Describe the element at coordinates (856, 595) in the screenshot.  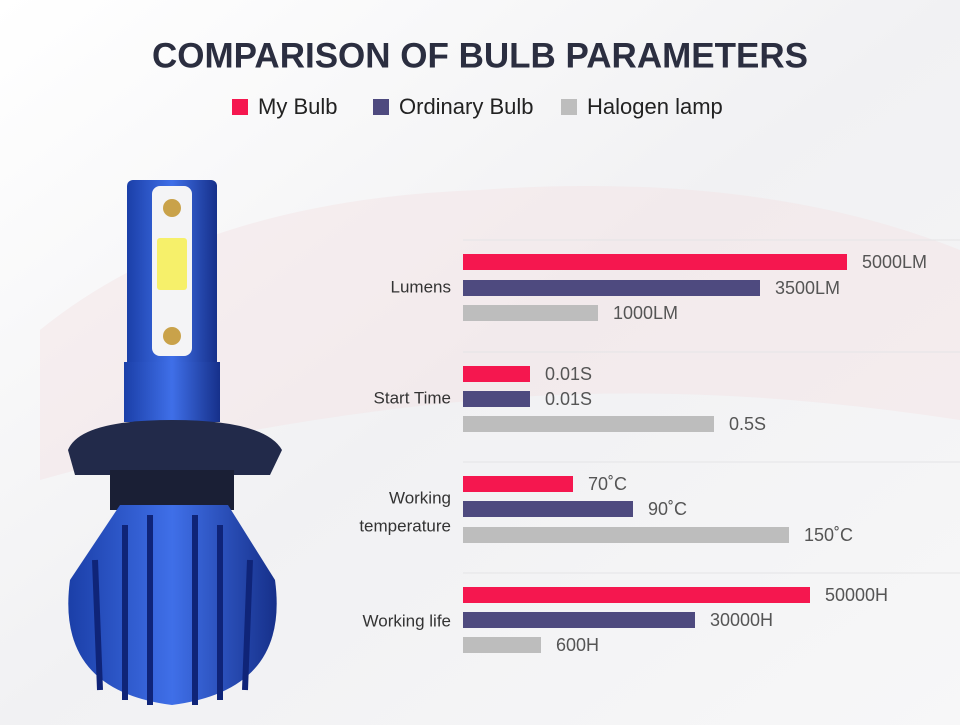
I see `bar-label: 50000H` at that location.